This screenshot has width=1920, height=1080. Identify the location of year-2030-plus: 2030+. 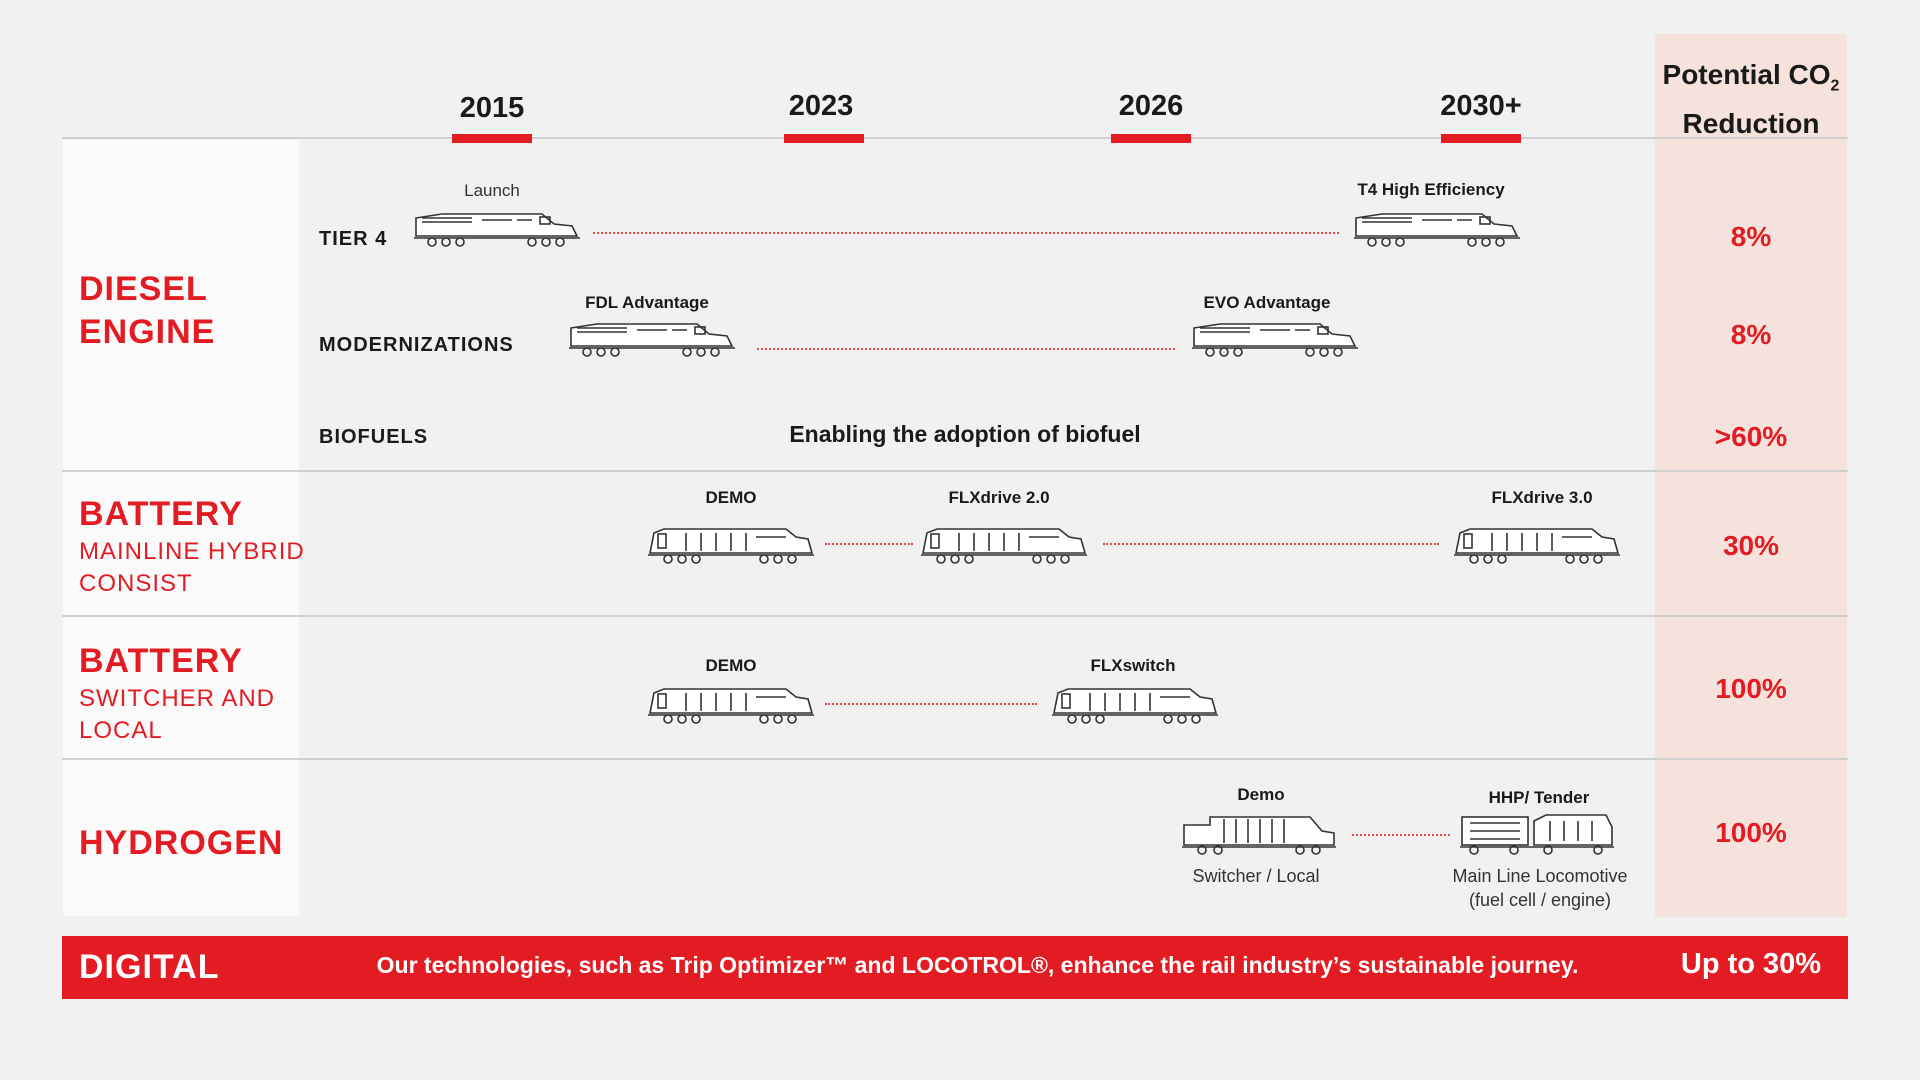
(1481, 106).